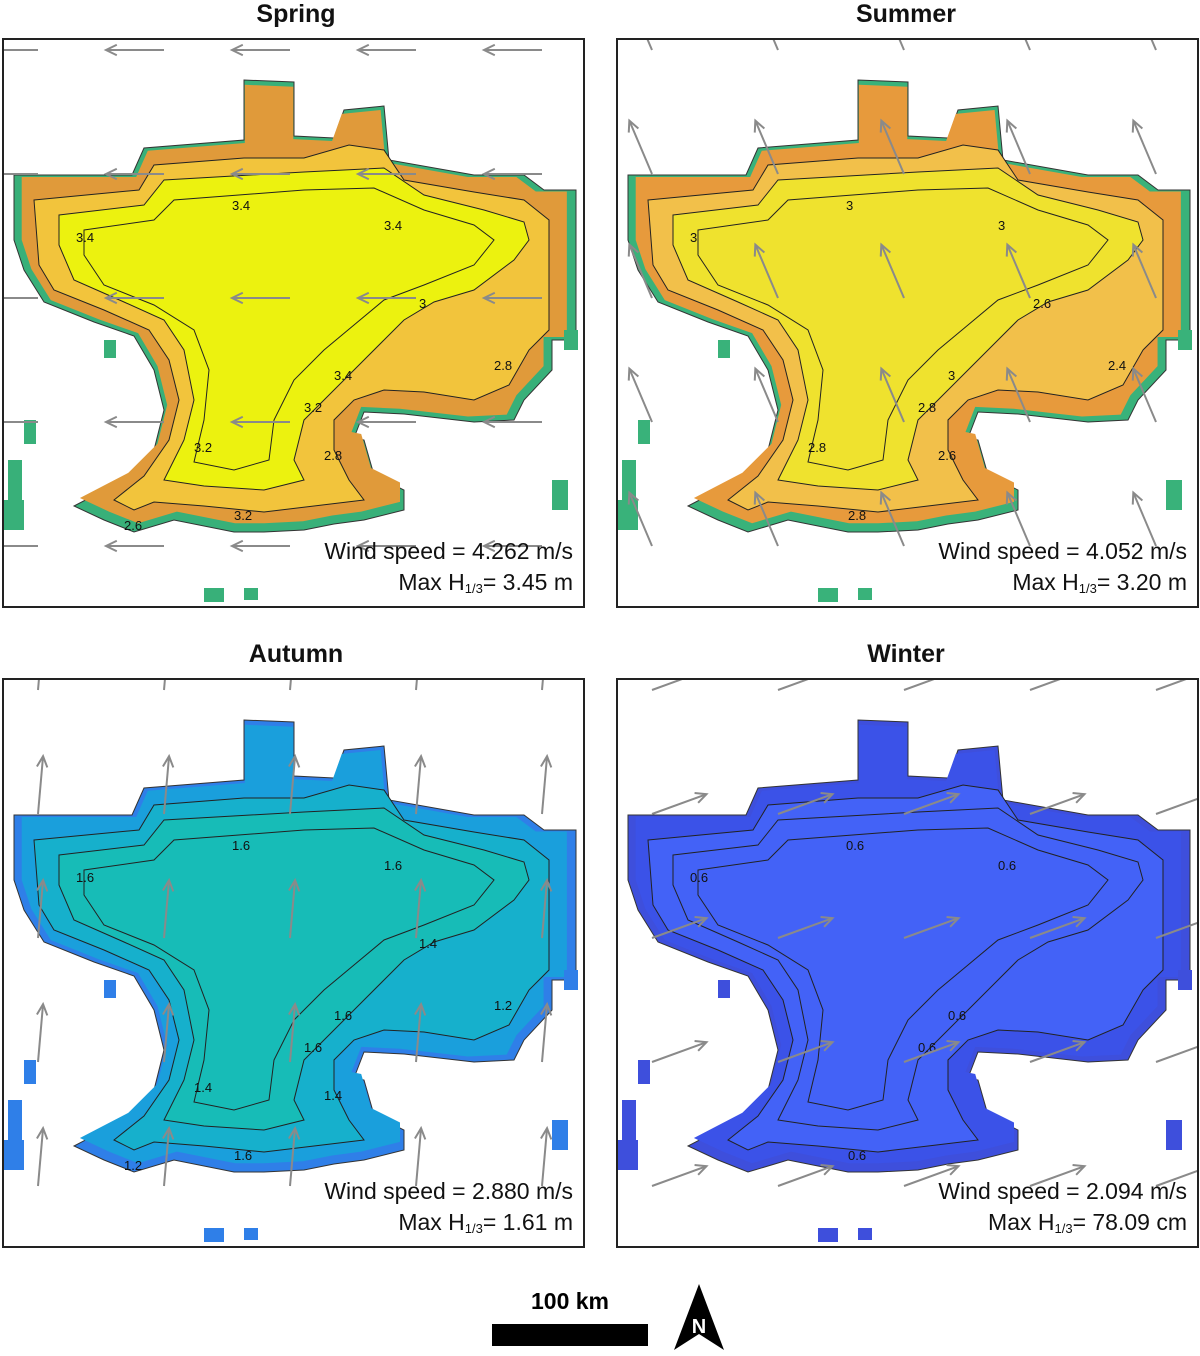 Image resolution: width=1200 pixels, height=1356 pixels. What do you see at coordinates (699, 1317) in the screenshot?
I see `north-arrow-icon: N` at bounding box center [699, 1317].